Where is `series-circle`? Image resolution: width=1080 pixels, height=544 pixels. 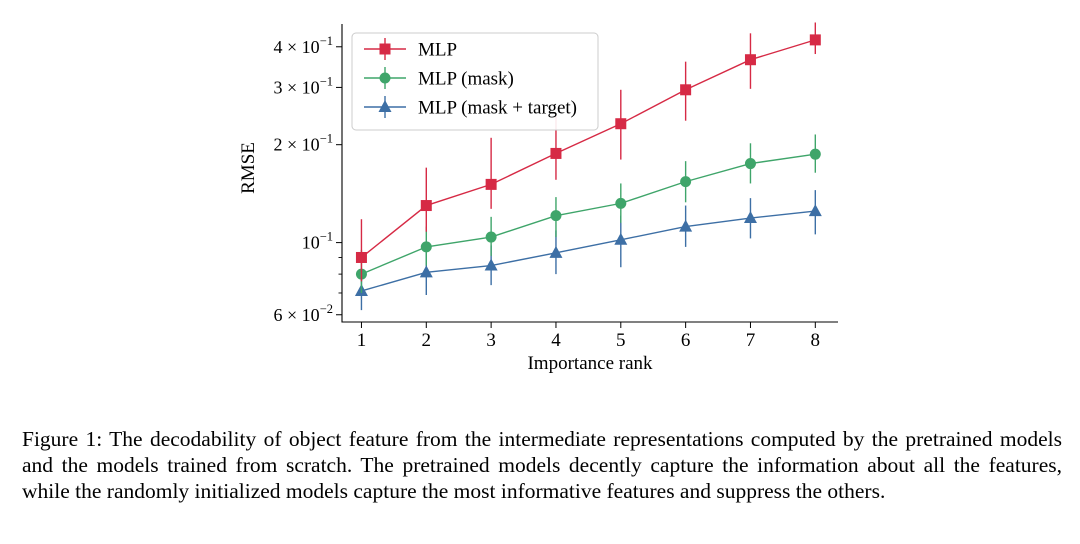
series-circle is located at coordinates (588, 213).